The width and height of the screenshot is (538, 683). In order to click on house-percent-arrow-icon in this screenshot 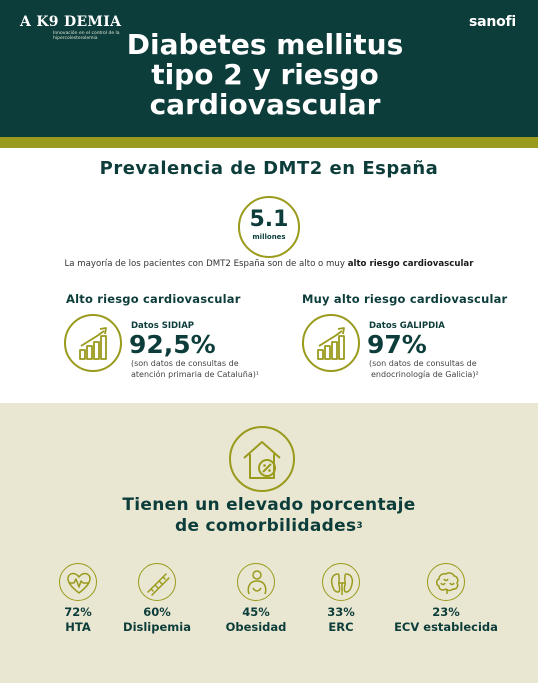, I will do `click(262, 459)`.